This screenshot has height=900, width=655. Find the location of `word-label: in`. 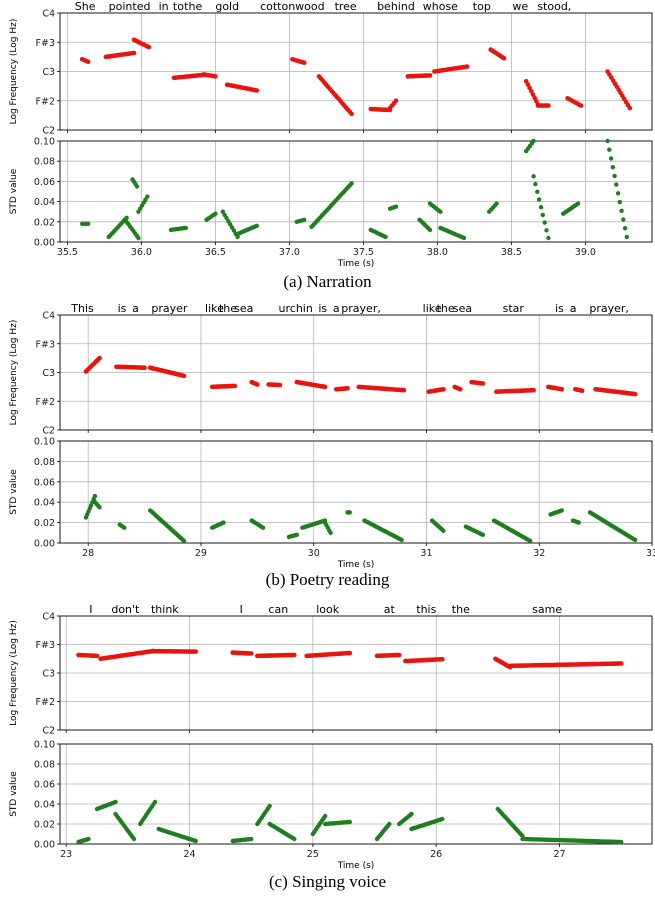

word-label: in is located at coordinates (164, 6).